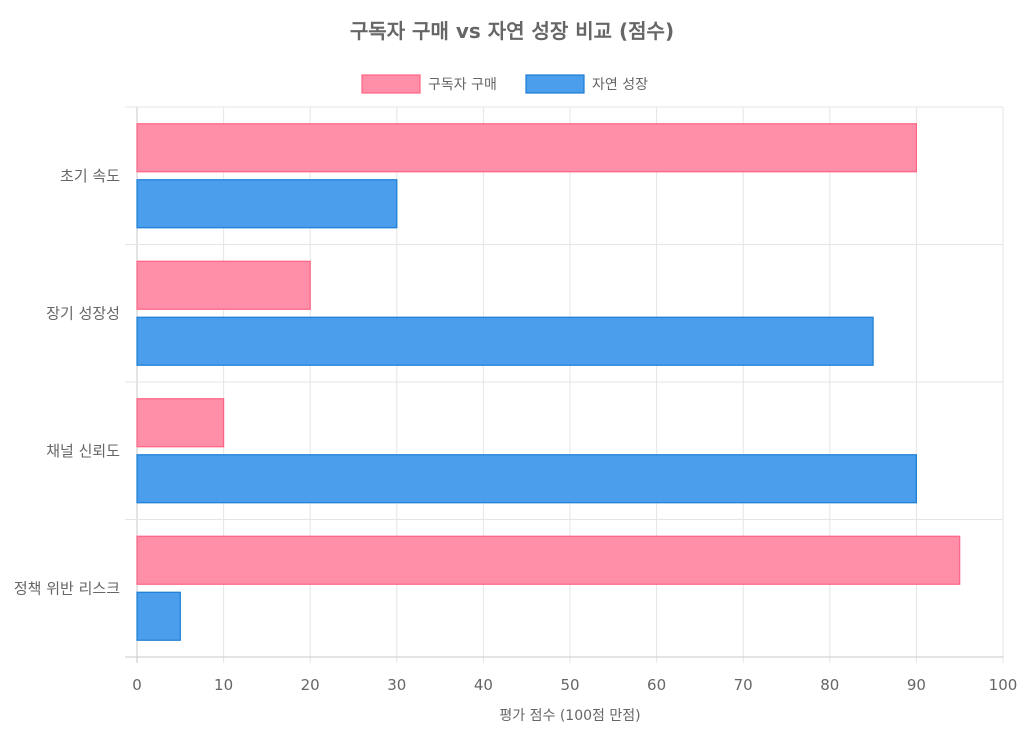 This screenshot has height=735, width=1024. I want to click on legend-label: 자연 성장, so click(620, 85).